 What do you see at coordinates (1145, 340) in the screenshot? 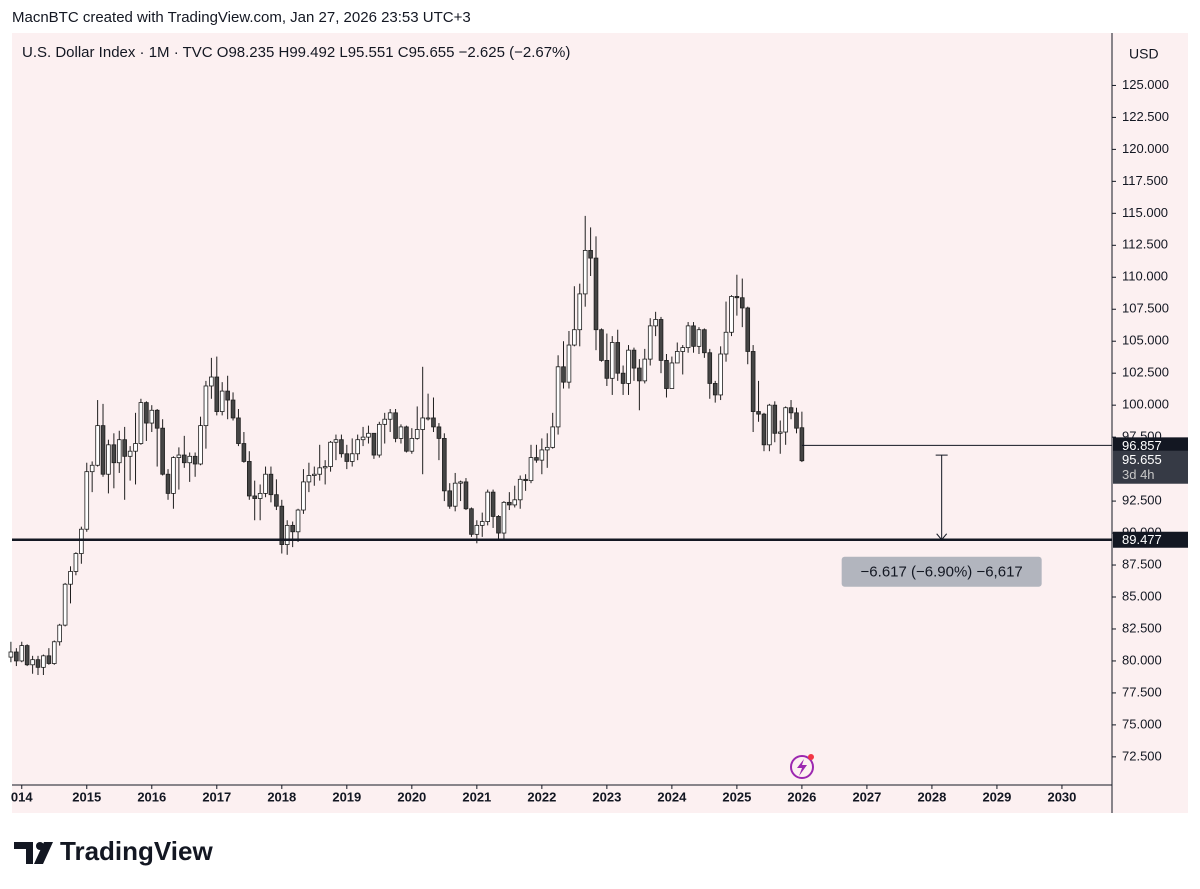
I see `y-tick-label: 105.000` at bounding box center [1145, 340].